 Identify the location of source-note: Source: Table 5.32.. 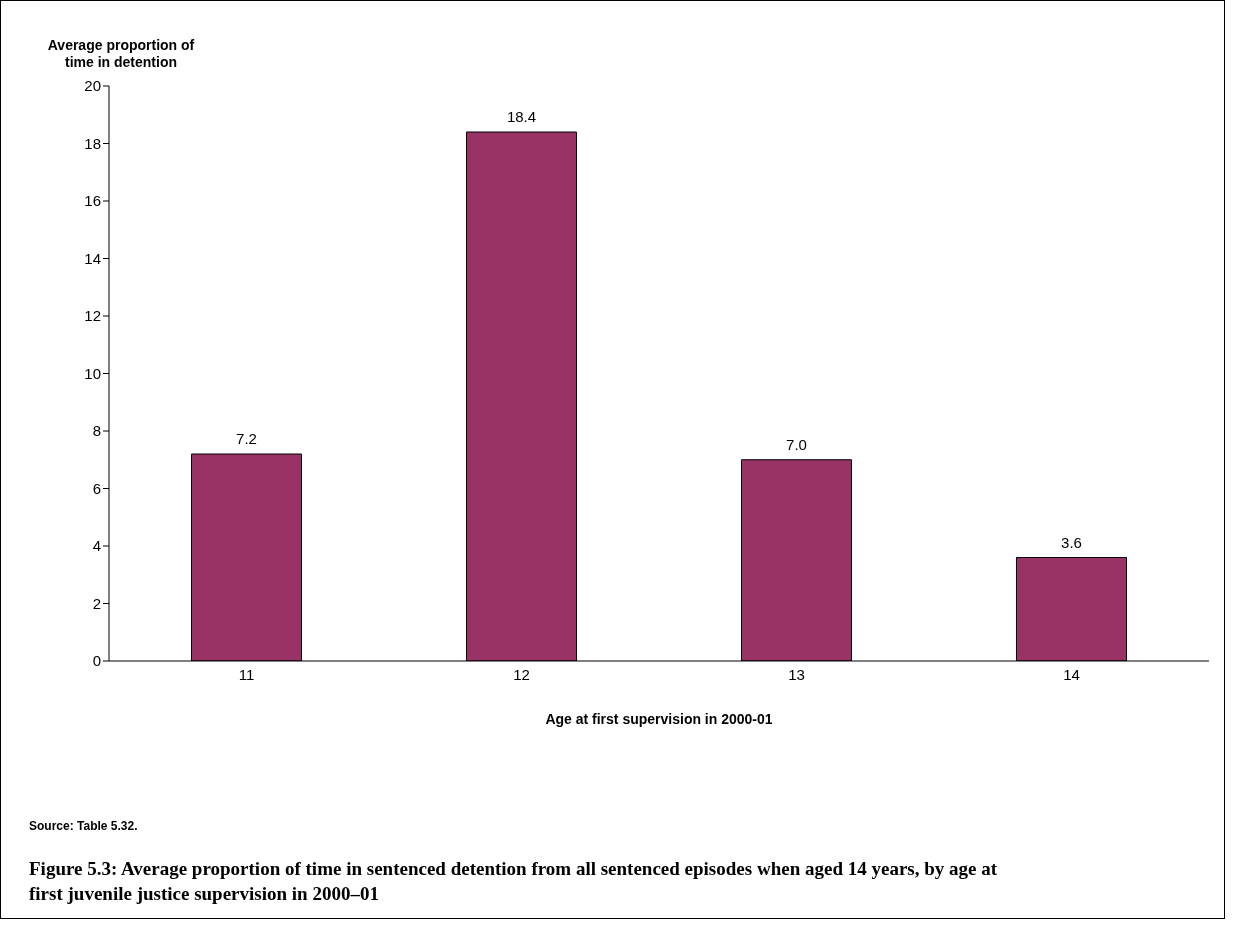
(83, 826).